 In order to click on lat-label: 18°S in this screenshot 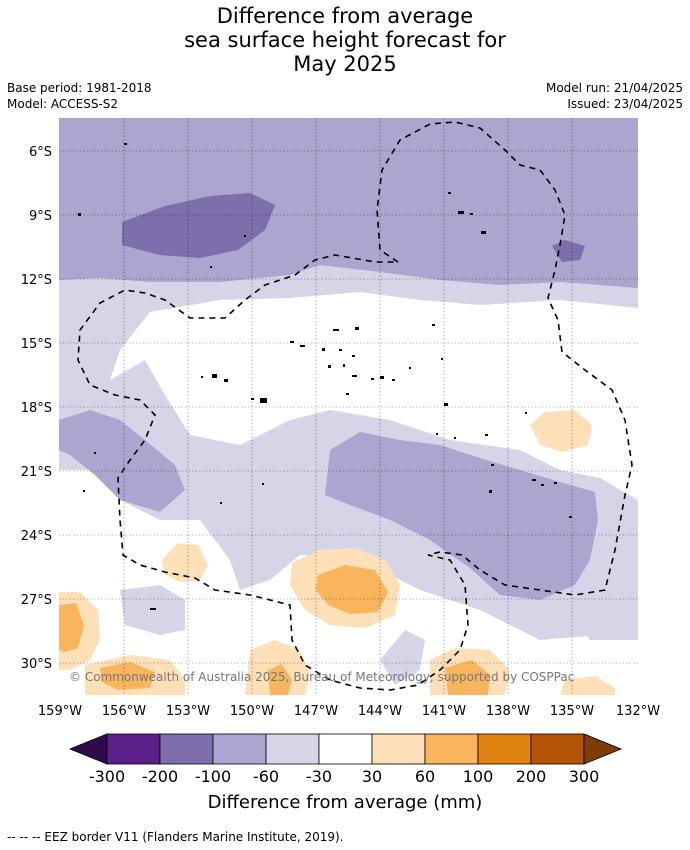, I will do `click(36, 408)`.